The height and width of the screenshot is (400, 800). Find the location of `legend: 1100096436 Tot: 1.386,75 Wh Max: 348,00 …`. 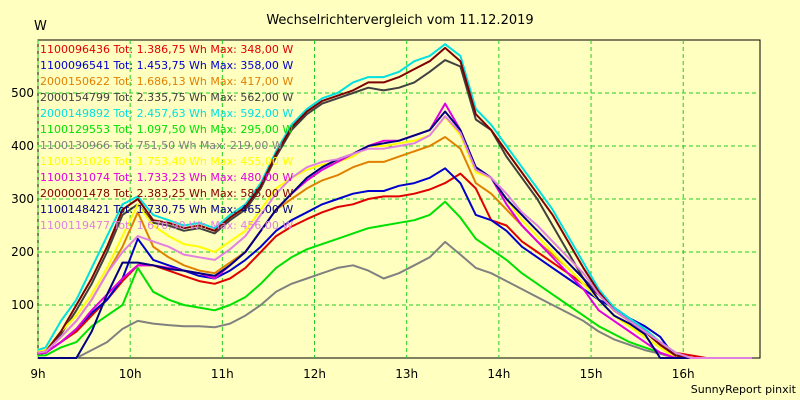

legend: 1100096436 Tot: 1.386,75 Wh Max: 348,00 … is located at coordinates (166, 137).